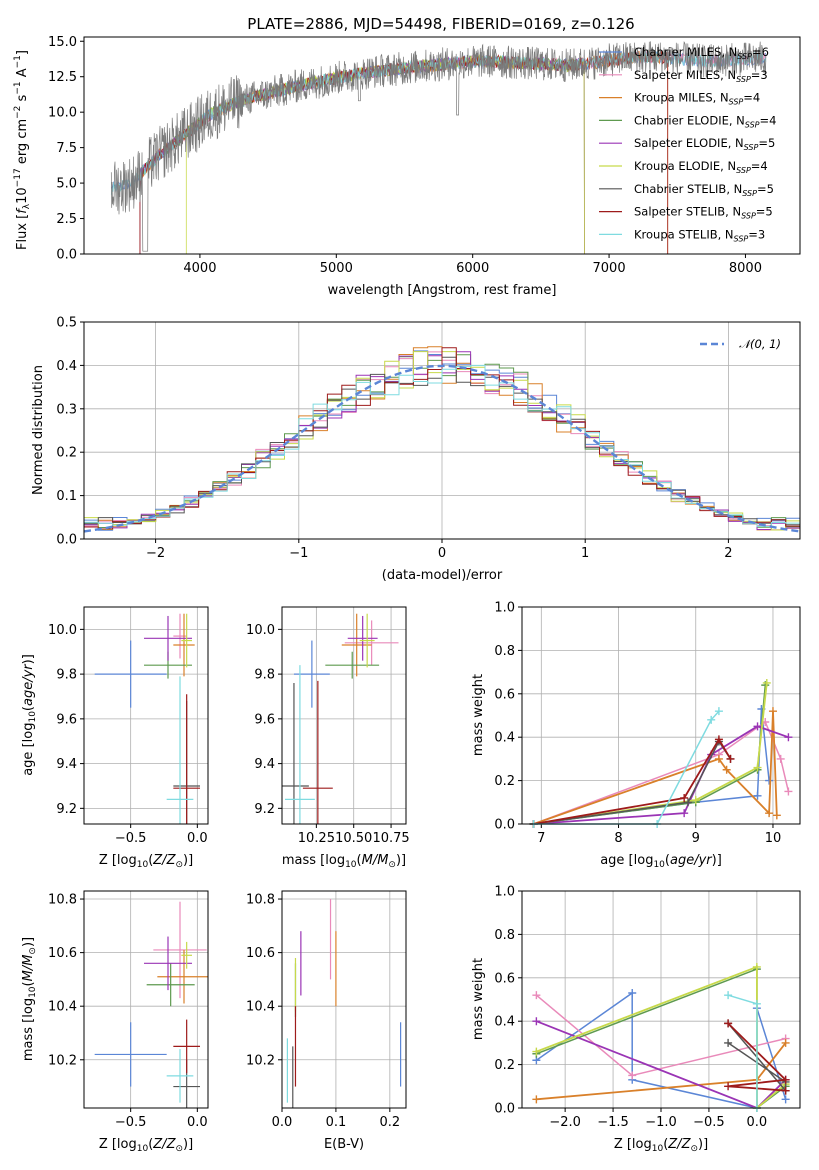  I want to click on legend-label: Chabrier MILES, NSSP=6, so click(701, 53).